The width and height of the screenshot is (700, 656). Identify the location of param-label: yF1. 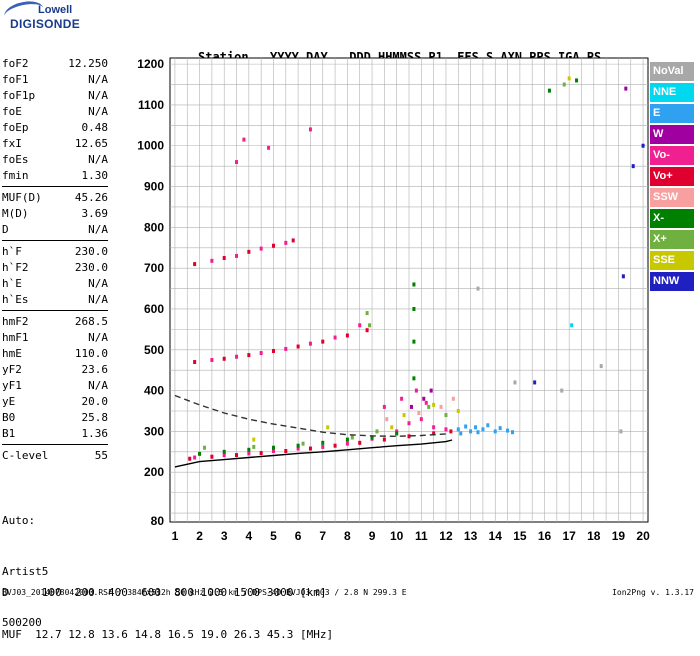
(12, 385).